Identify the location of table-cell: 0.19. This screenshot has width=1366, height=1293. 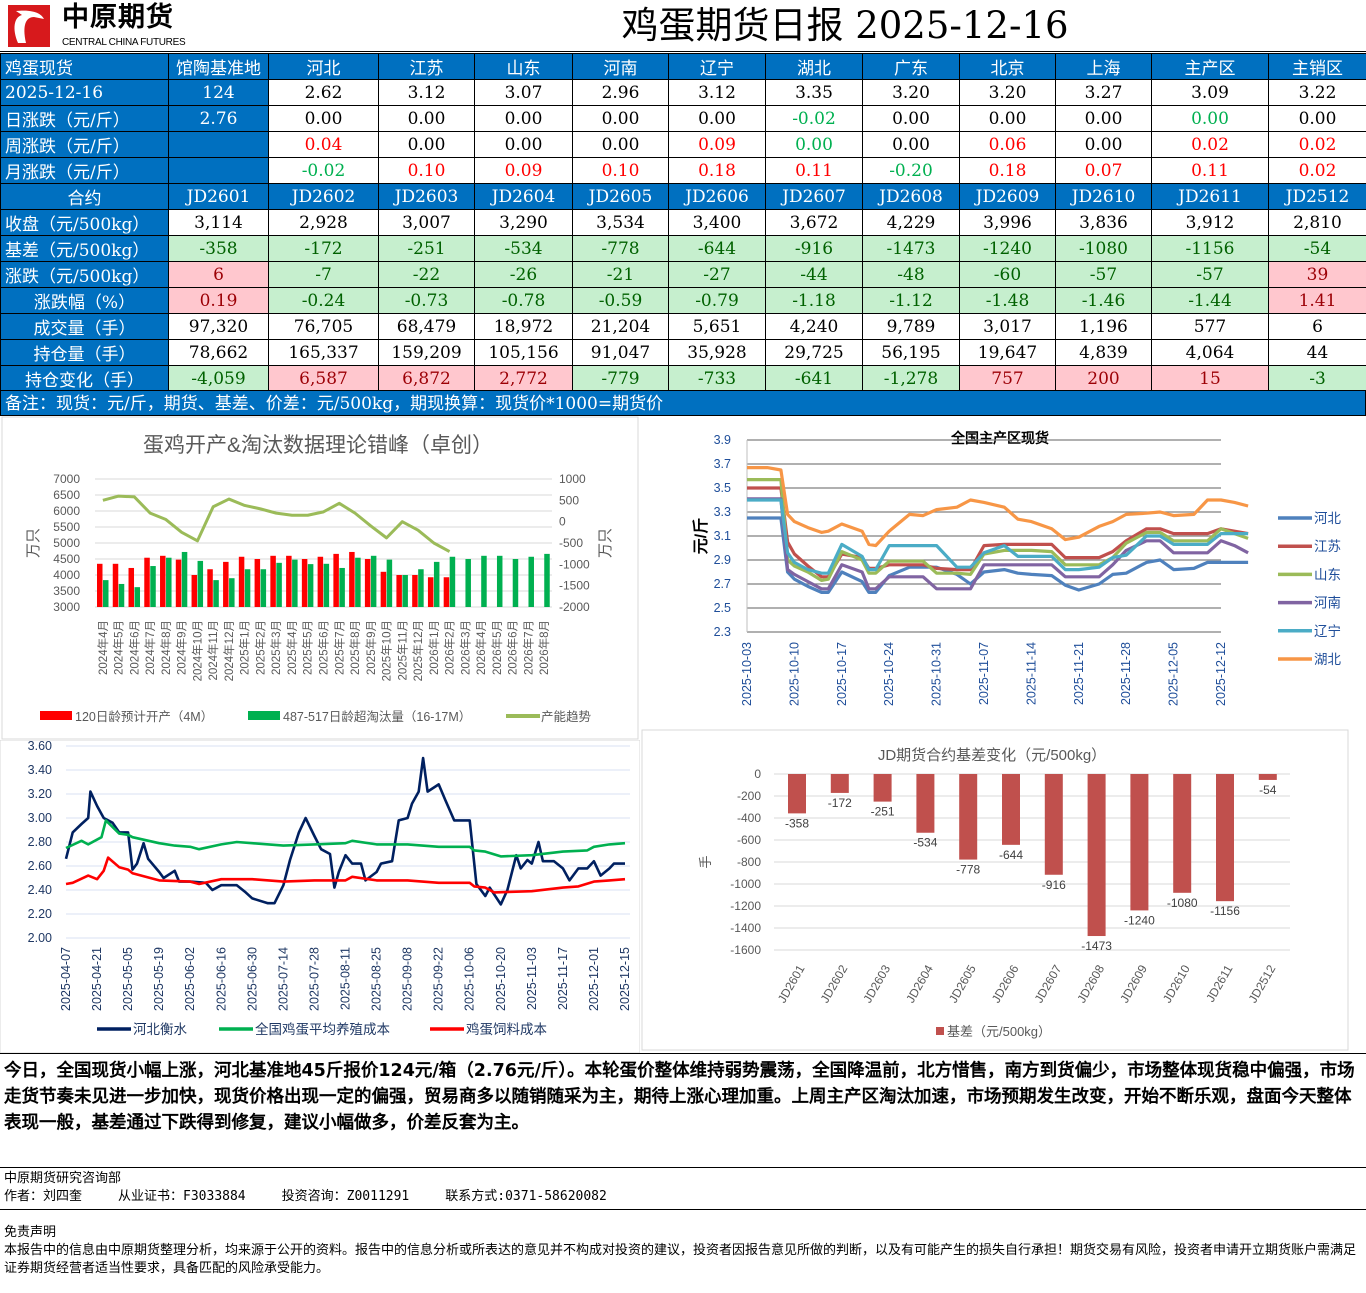
(218, 300).